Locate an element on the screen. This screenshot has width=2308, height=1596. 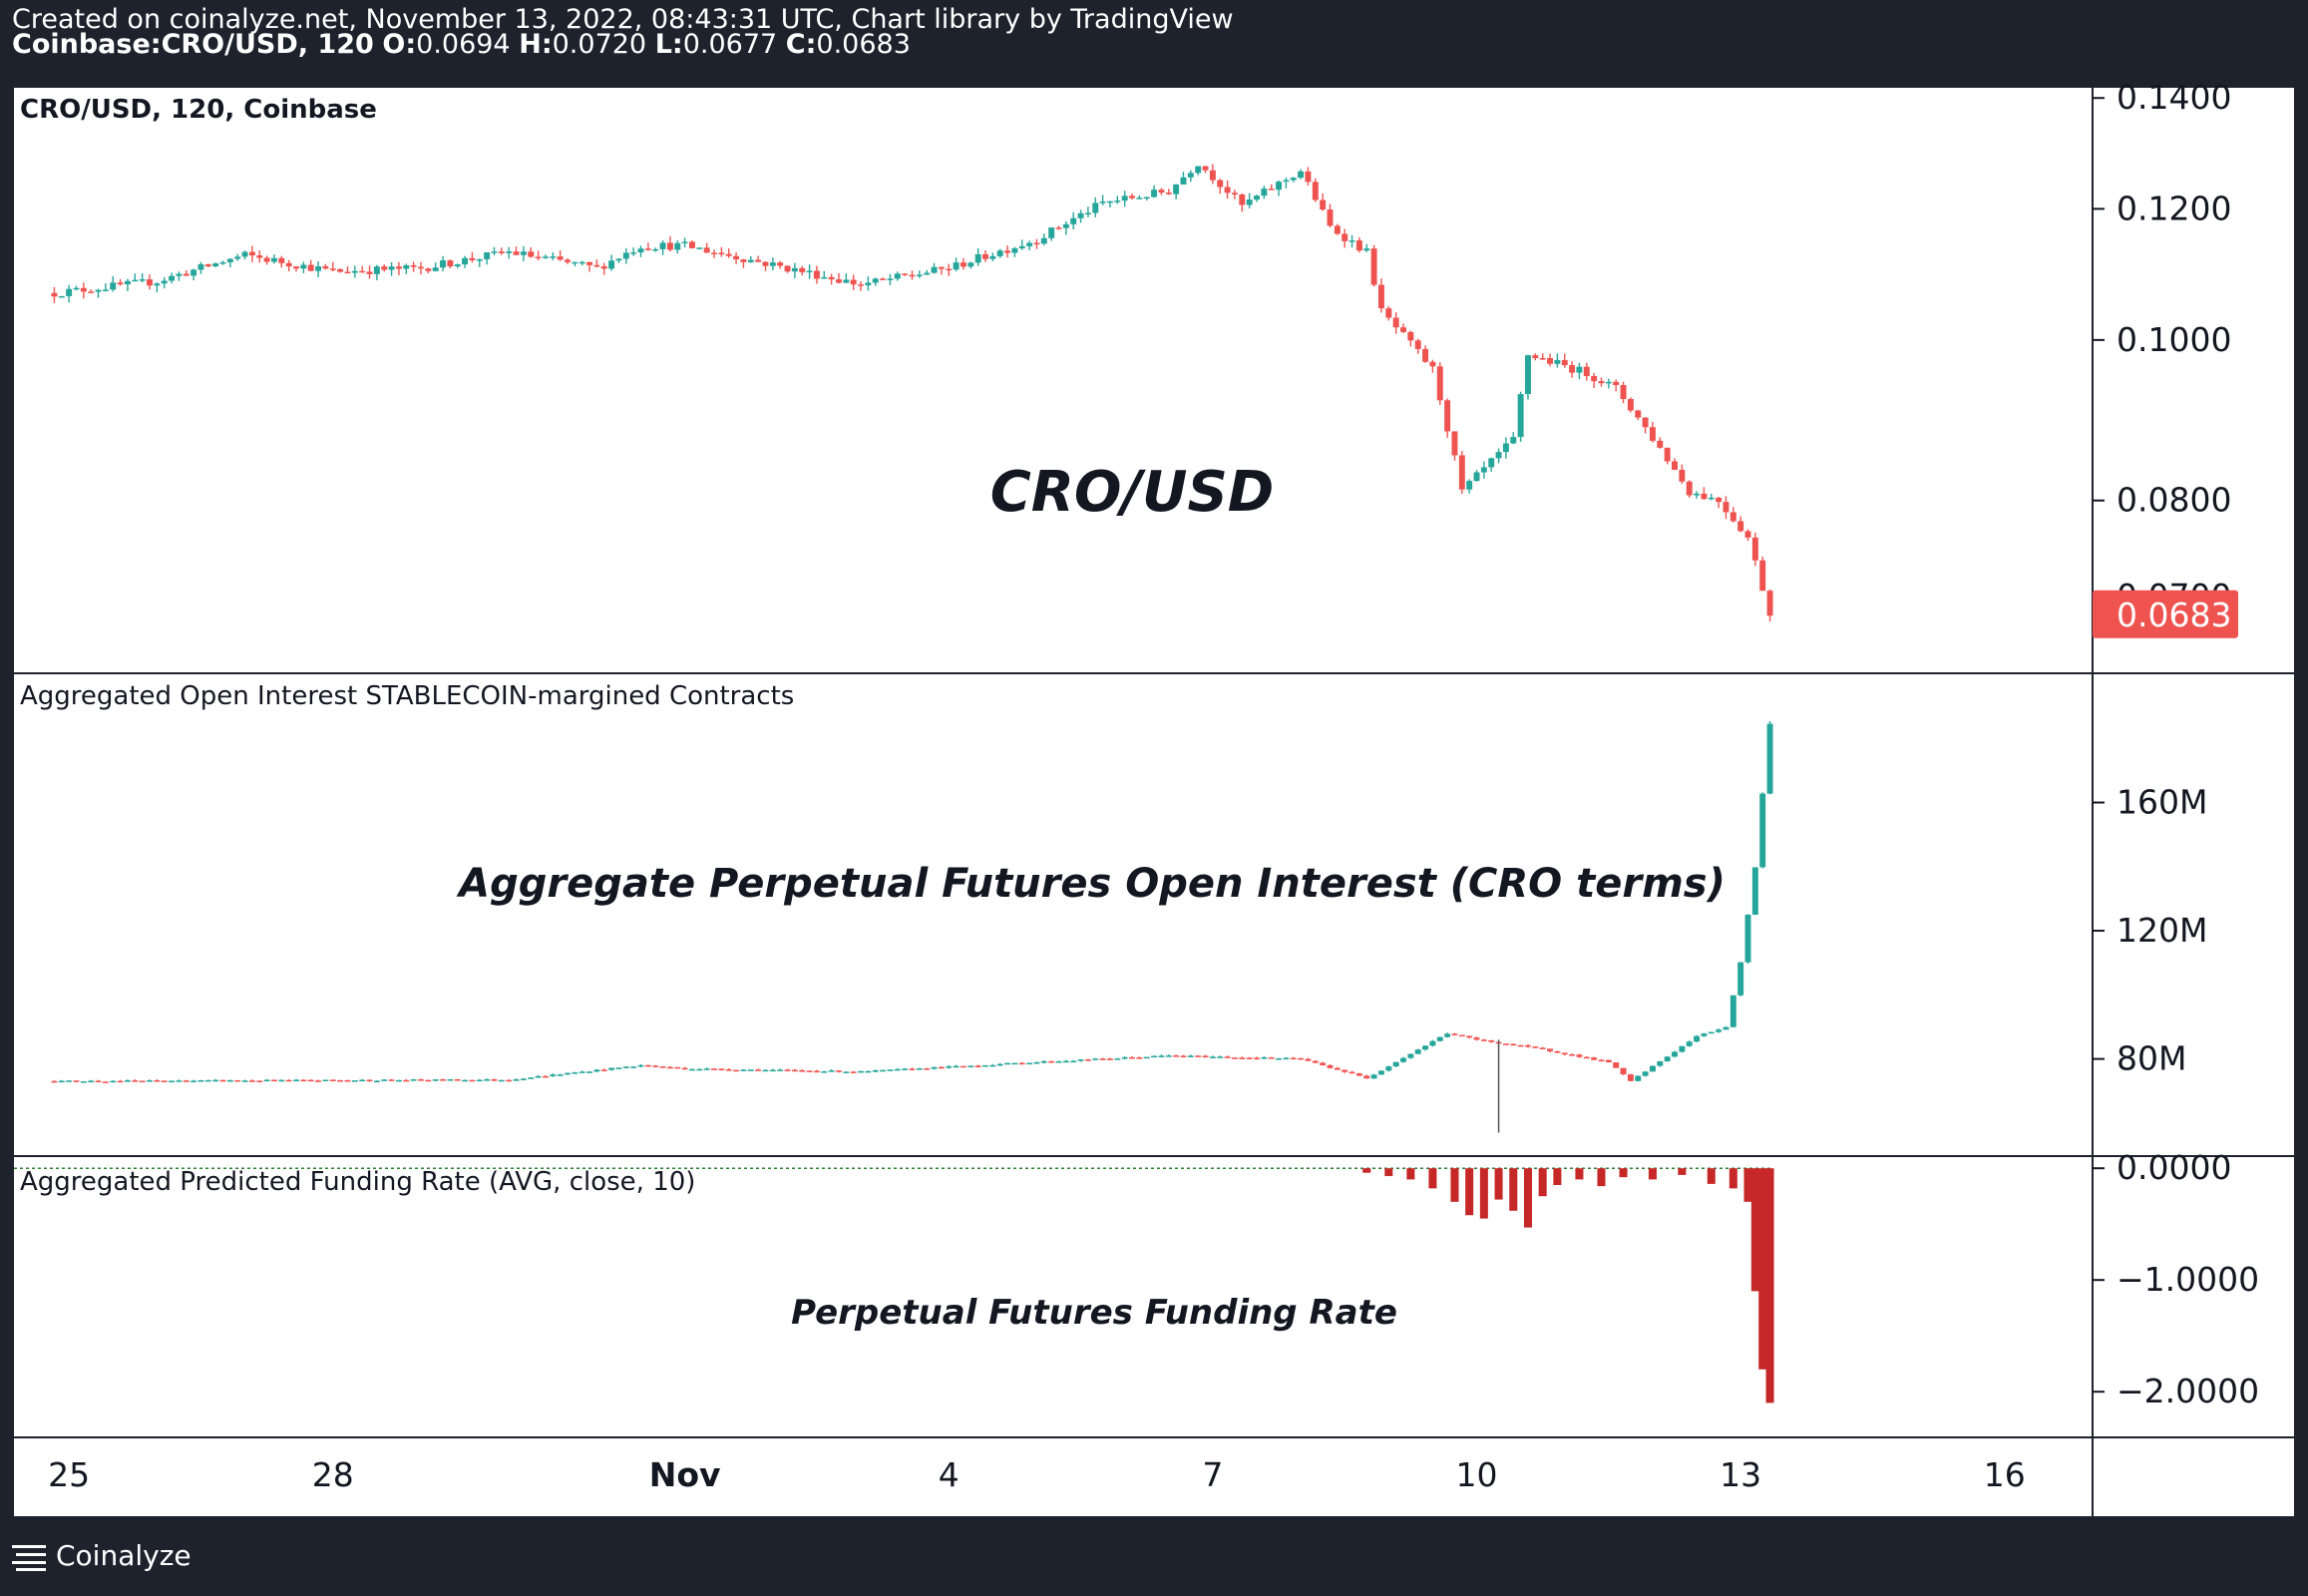
last-price-tag is located at coordinates (2165, 614).